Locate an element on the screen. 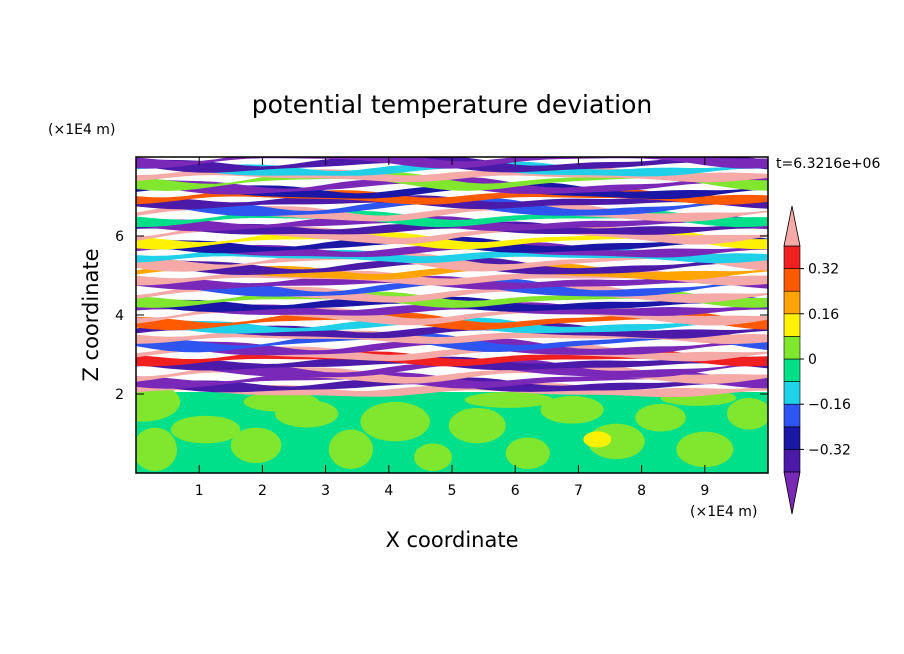 The width and height of the screenshot is (904, 654). x-tick-label: 9 is located at coordinates (704, 491).